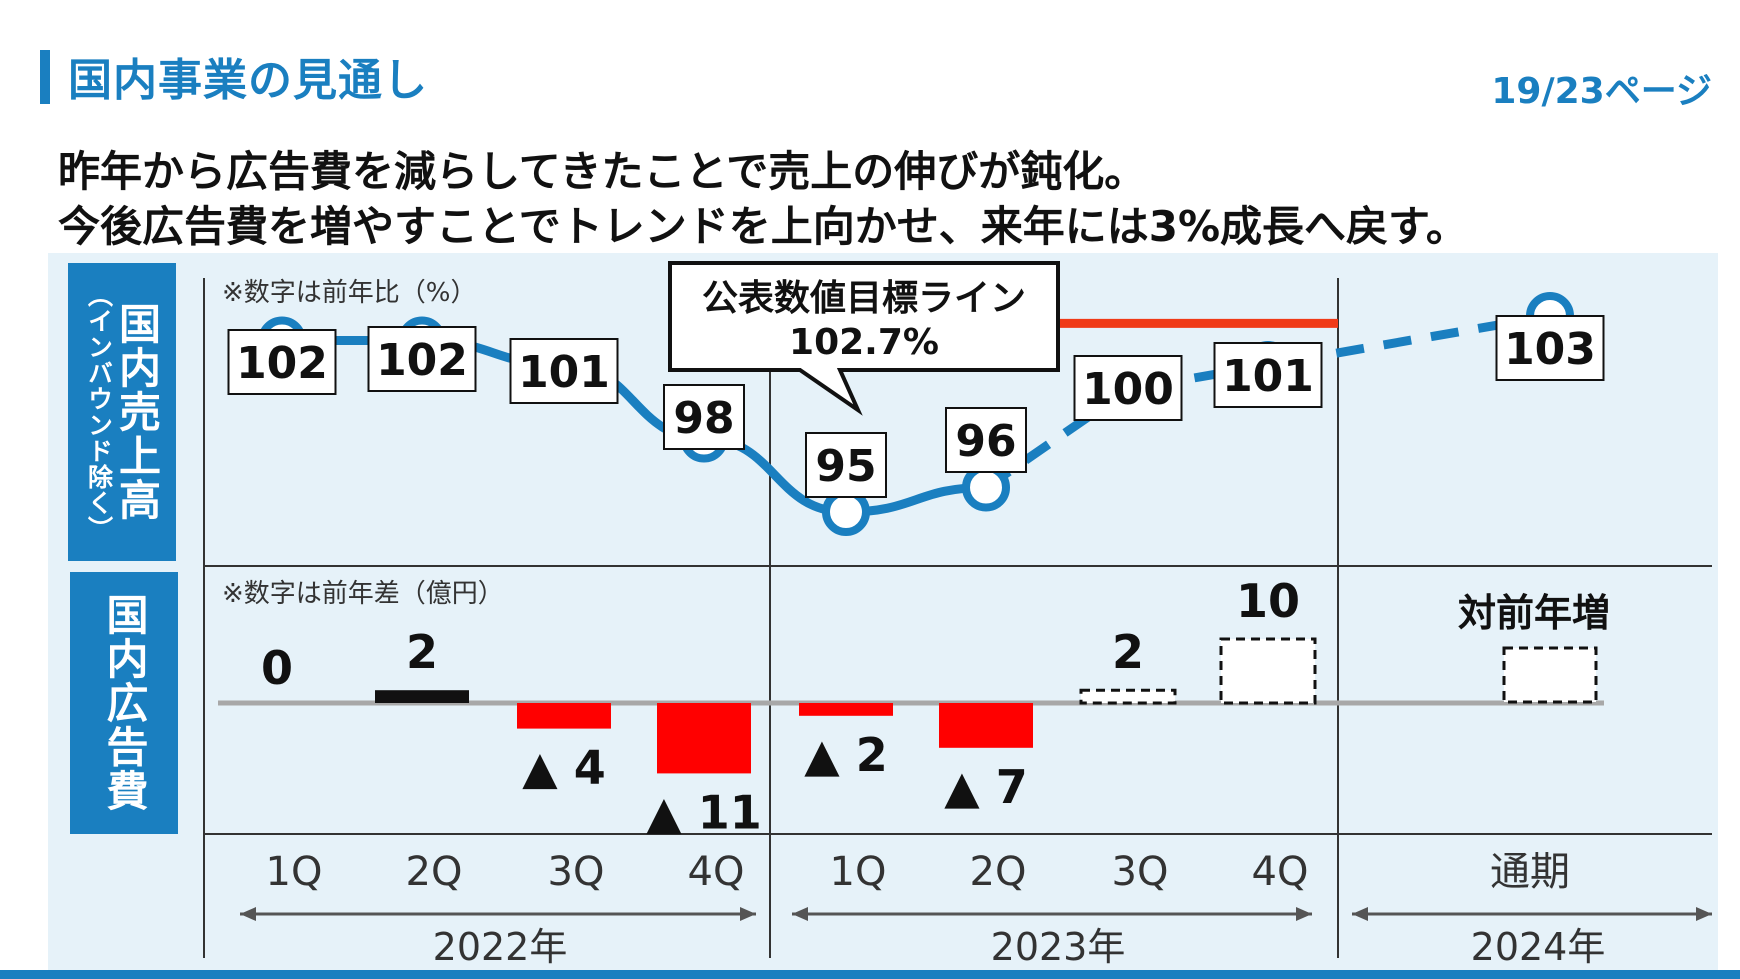 This screenshot has width=1740, height=979. Describe the element at coordinates (985, 787) in the screenshot. I see `ads-value-label: ▲ 7` at that location.